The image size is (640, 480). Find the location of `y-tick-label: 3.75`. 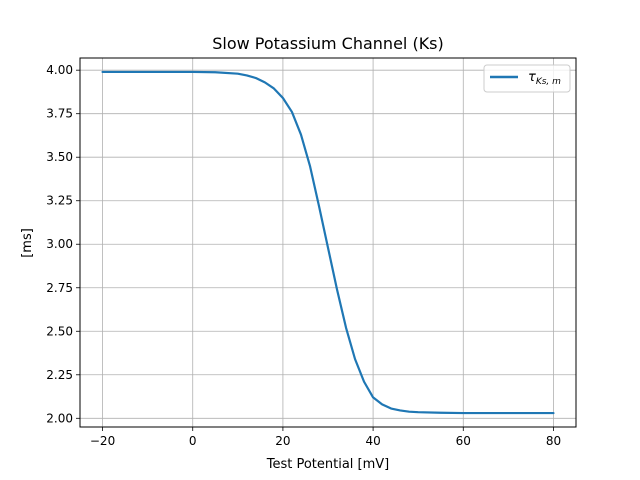

y-tick-label: 3.75 is located at coordinates (59, 114).